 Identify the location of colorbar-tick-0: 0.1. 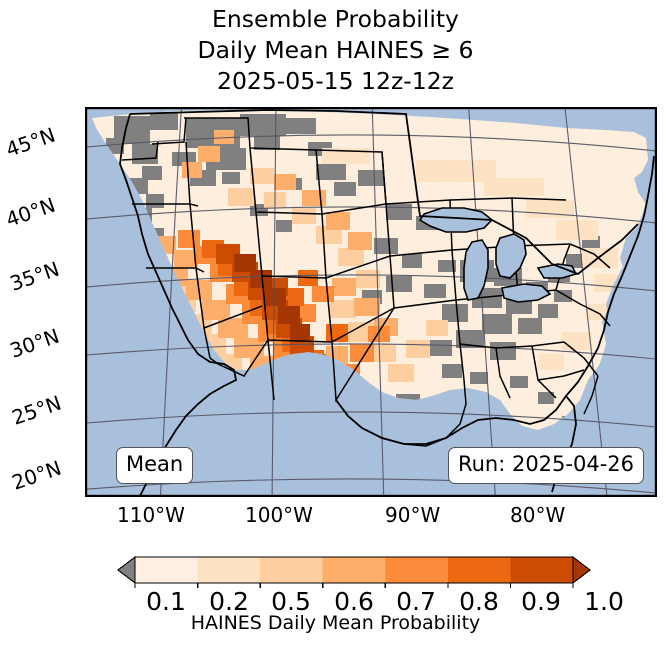
(166, 601).